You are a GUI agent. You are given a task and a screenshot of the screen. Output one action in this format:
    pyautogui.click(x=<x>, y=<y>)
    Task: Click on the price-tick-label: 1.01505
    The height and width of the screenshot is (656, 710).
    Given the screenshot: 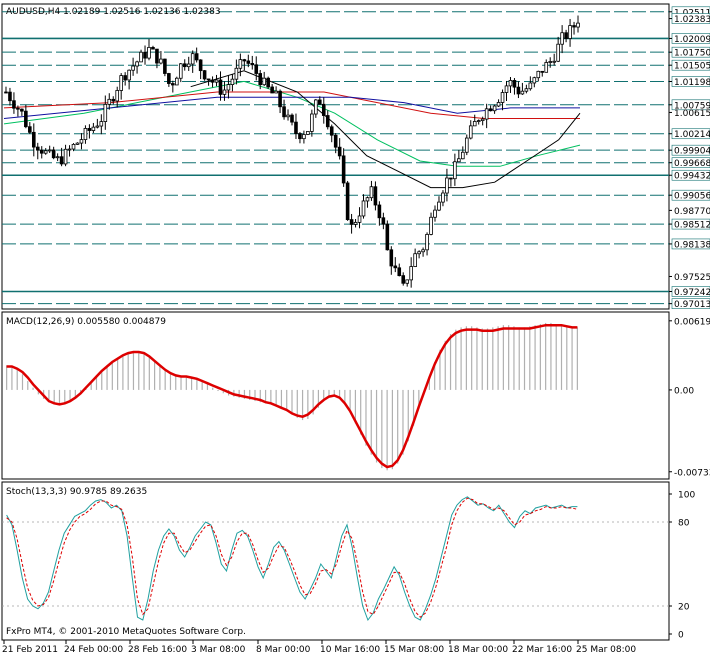 What is the action you would take?
    pyautogui.click(x=692, y=67)
    